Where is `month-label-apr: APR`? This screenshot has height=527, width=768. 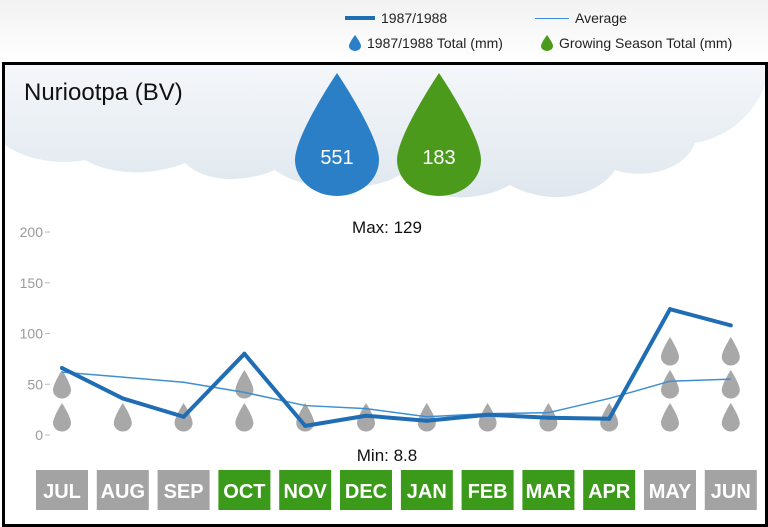
month-label-apr: APR is located at coordinates (609, 490).